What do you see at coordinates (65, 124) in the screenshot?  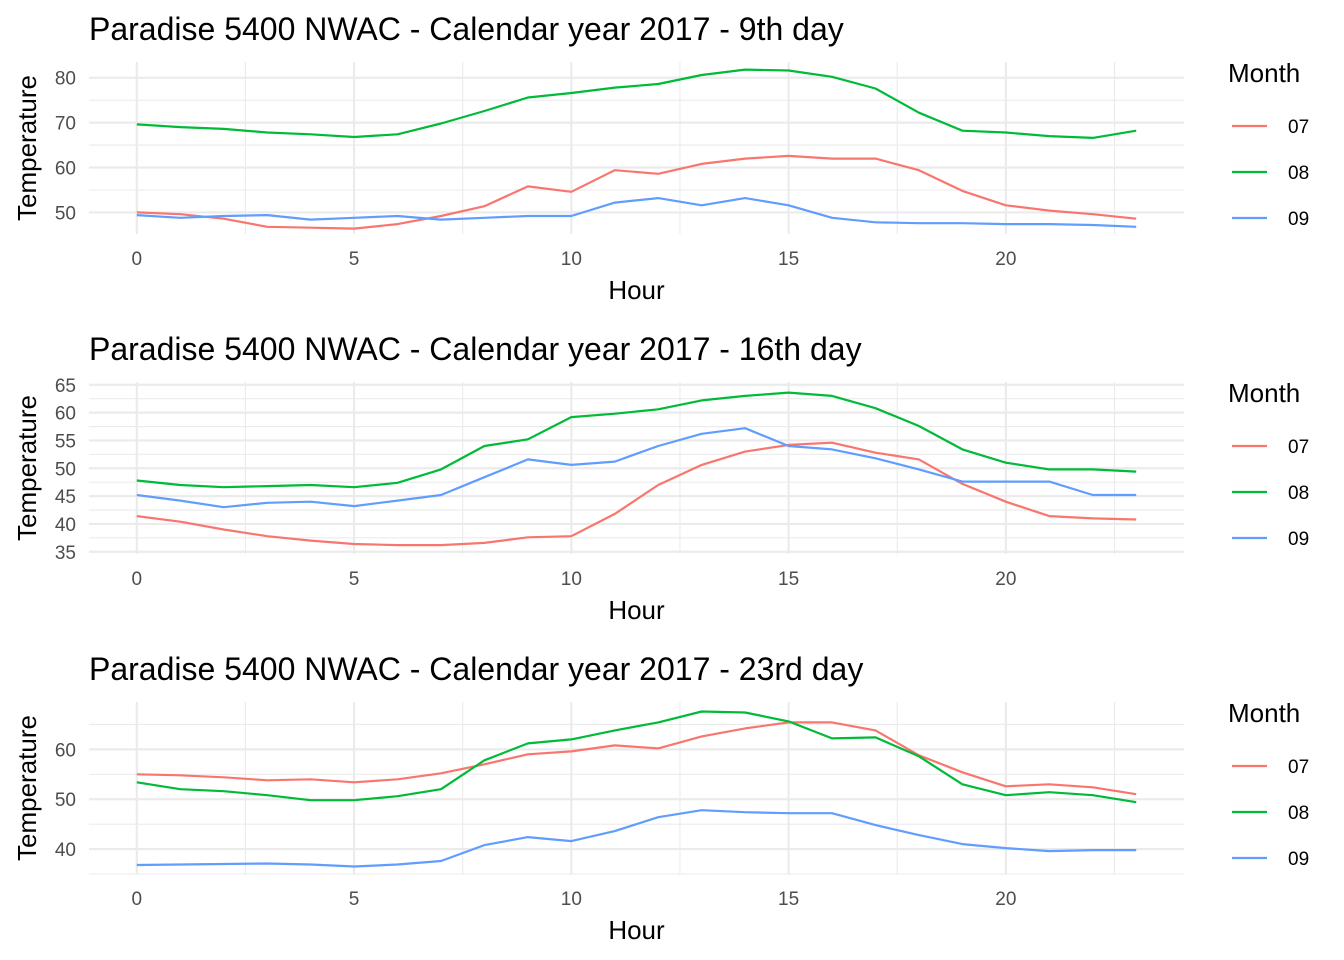 I see `y-tick-label: 70` at bounding box center [65, 124].